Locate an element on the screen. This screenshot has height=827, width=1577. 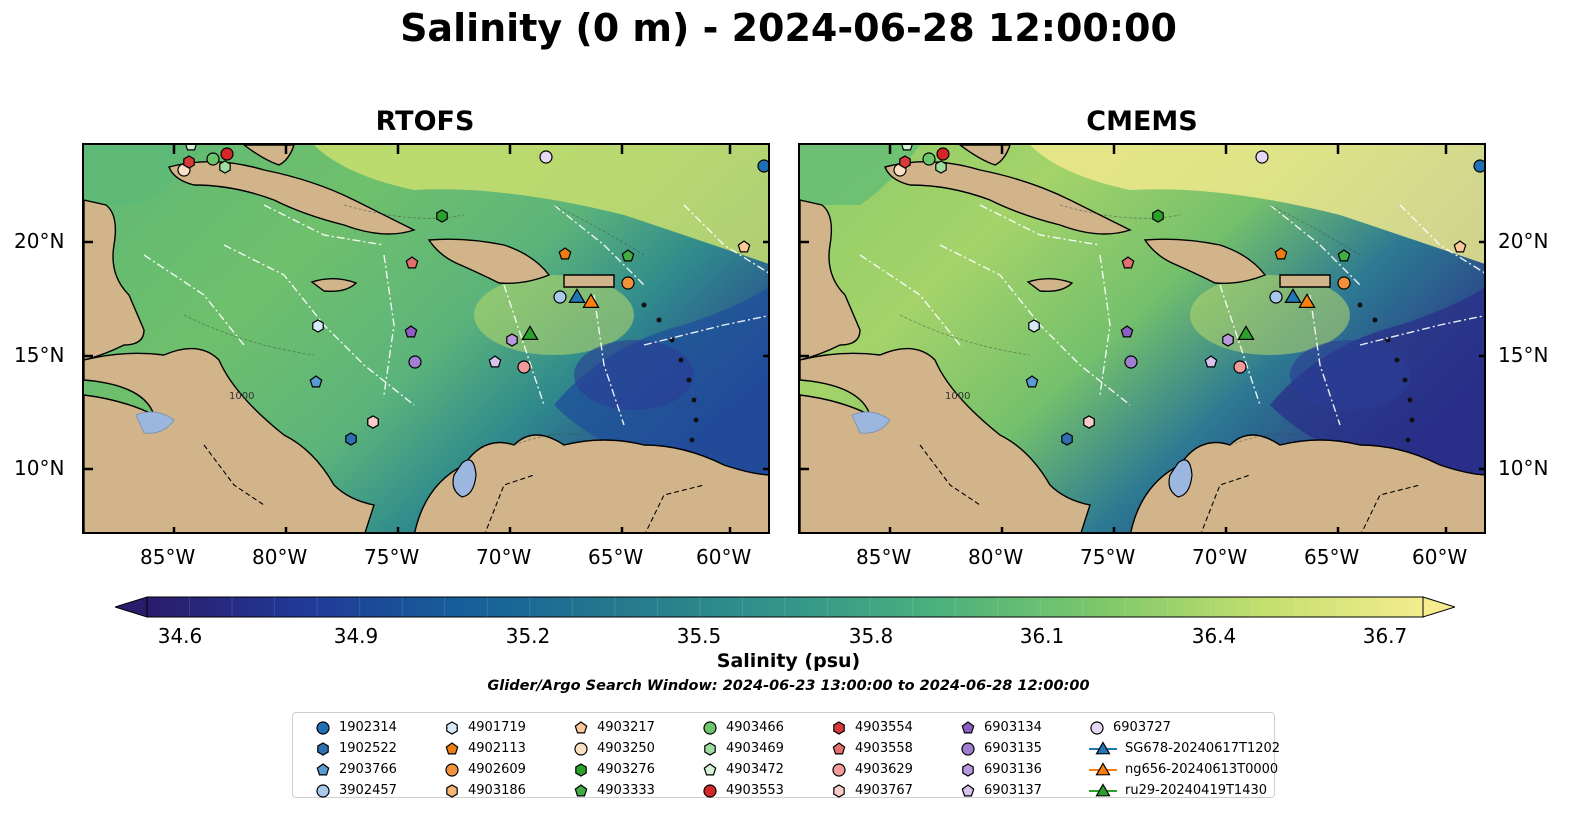
puerto-rico-land is located at coordinates (589, 281).